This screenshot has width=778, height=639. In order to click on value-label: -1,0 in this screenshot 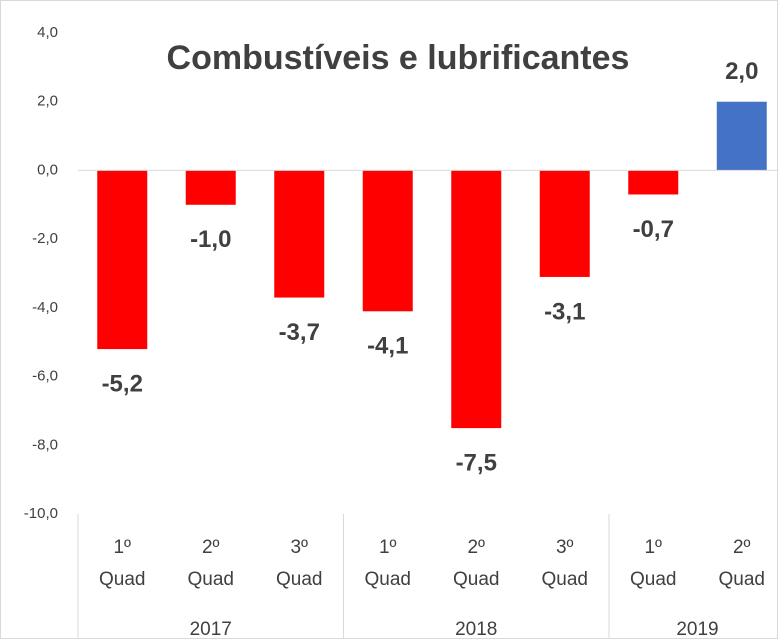, I will do `click(210, 239)`.